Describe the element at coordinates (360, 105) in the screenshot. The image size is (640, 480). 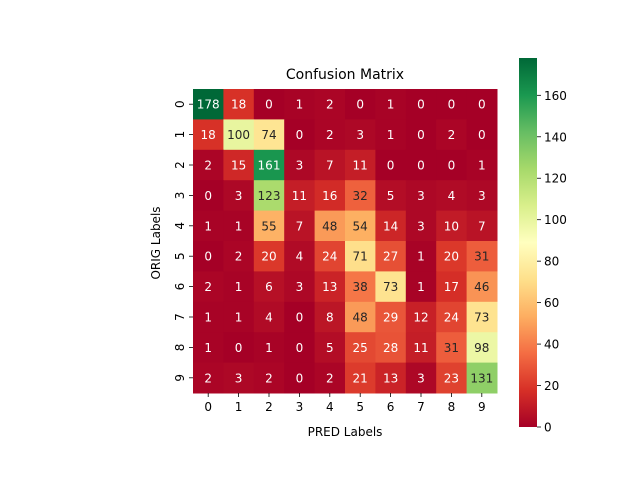
I see `cell-value-r0-c5: 0` at that location.